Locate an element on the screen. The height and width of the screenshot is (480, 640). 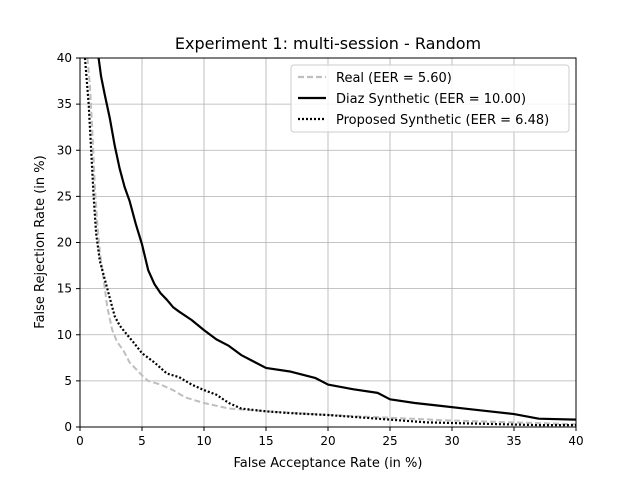
x-tick-label: 25 is located at coordinates (389, 441).